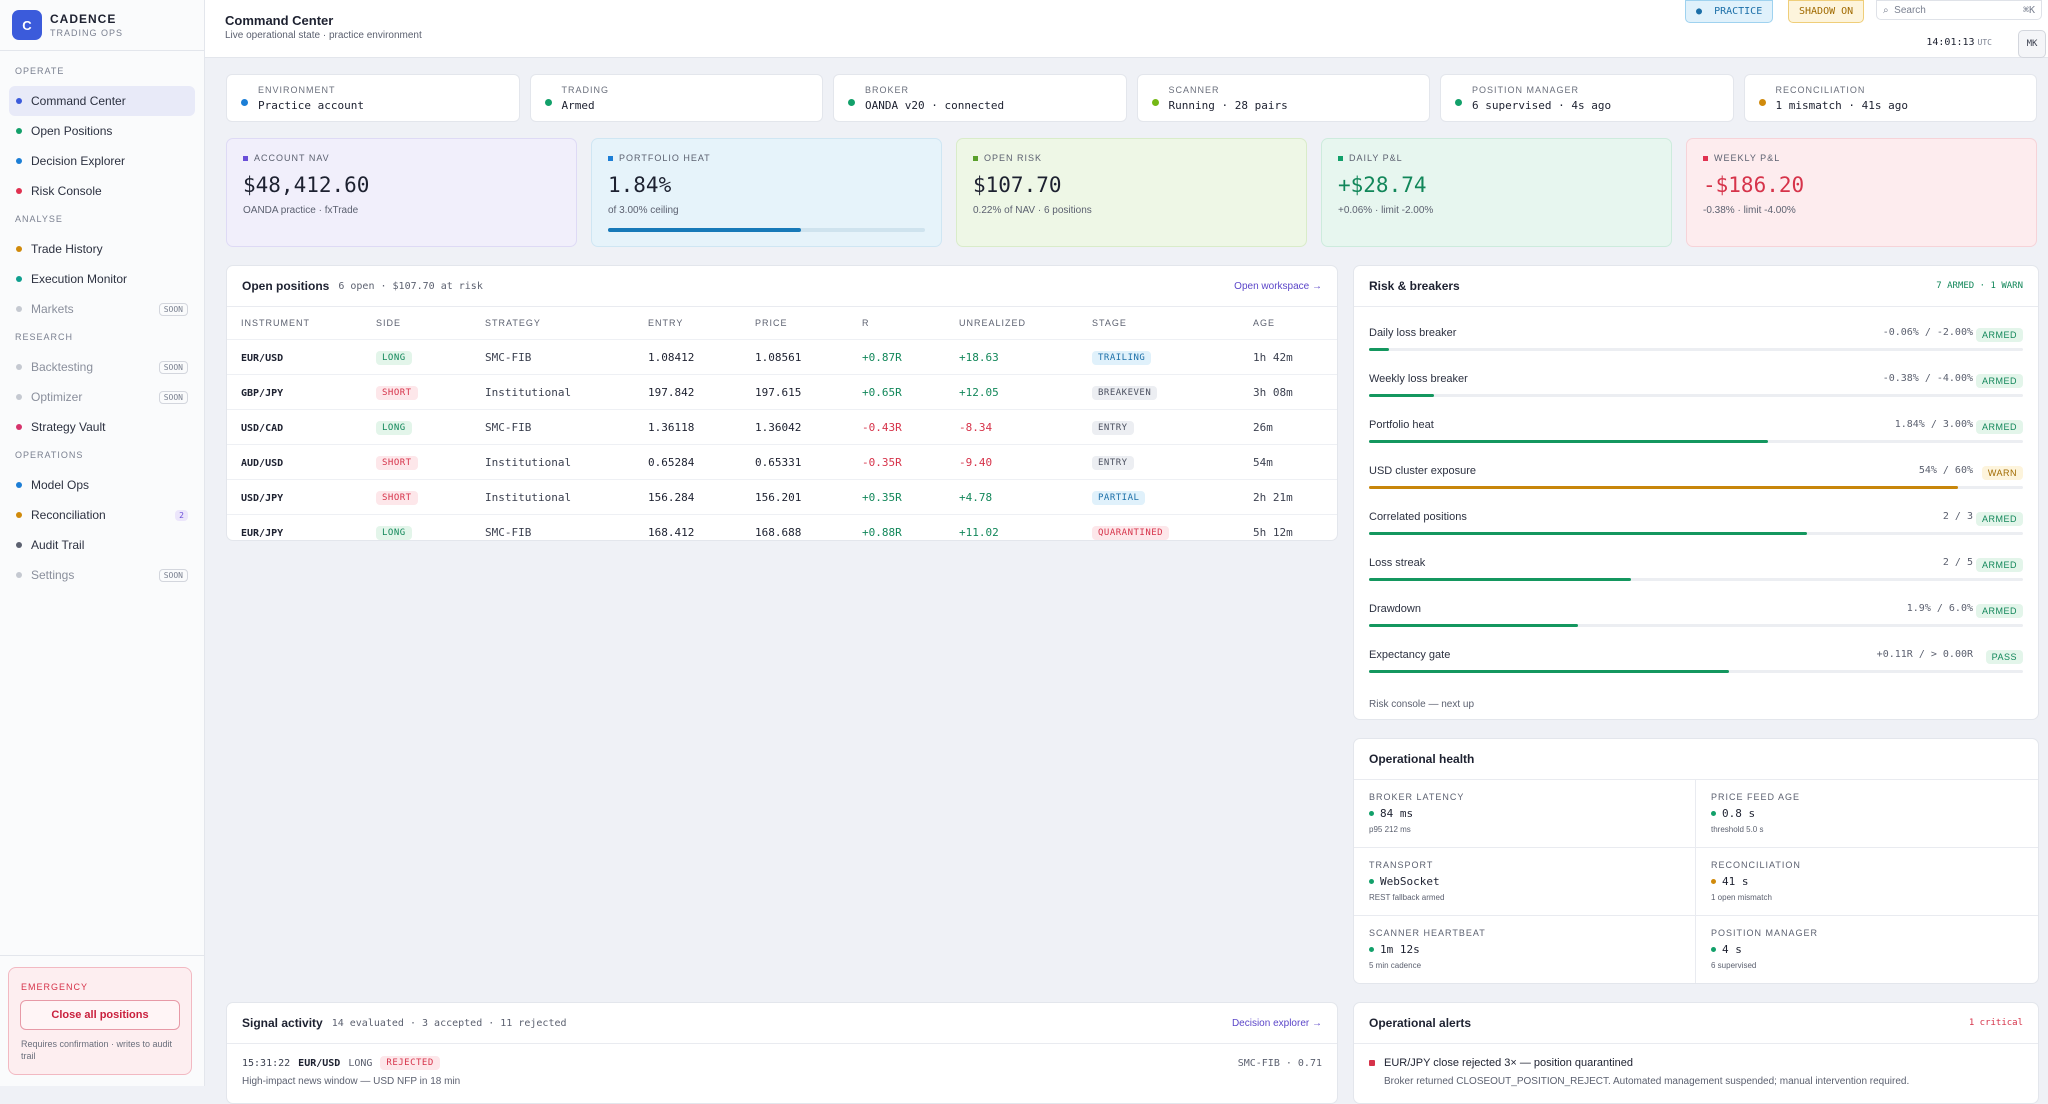 Image resolution: width=2048 pixels, height=1104 pixels. Describe the element at coordinates (1276, 1023) in the screenshot. I see `decision-explorer-link: Decision explorer →` at that location.